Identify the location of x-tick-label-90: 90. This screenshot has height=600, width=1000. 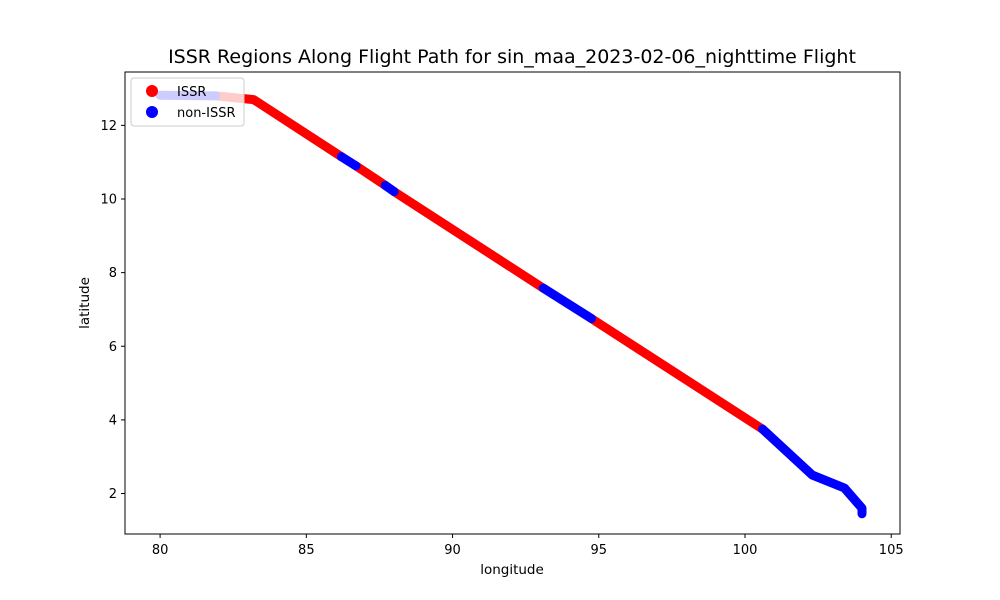
(452, 550).